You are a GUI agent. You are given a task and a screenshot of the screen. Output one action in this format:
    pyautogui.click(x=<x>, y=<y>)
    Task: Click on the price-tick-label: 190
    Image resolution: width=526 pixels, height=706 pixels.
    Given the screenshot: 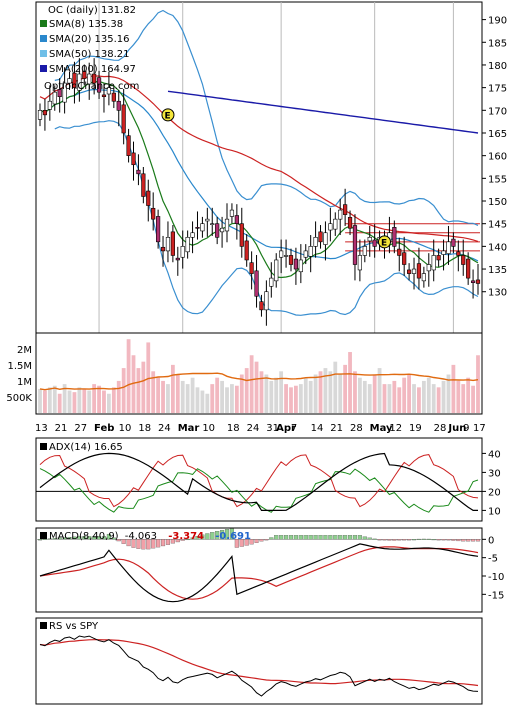 What is the action you would take?
    pyautogui.click(x=497, y=21)
    